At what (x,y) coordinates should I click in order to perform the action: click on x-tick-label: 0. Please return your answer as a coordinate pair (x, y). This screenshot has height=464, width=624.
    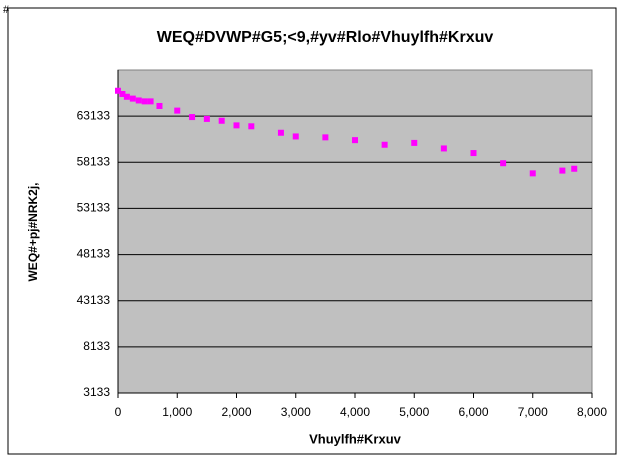
    Looking at the image, I should click on (118, 412).